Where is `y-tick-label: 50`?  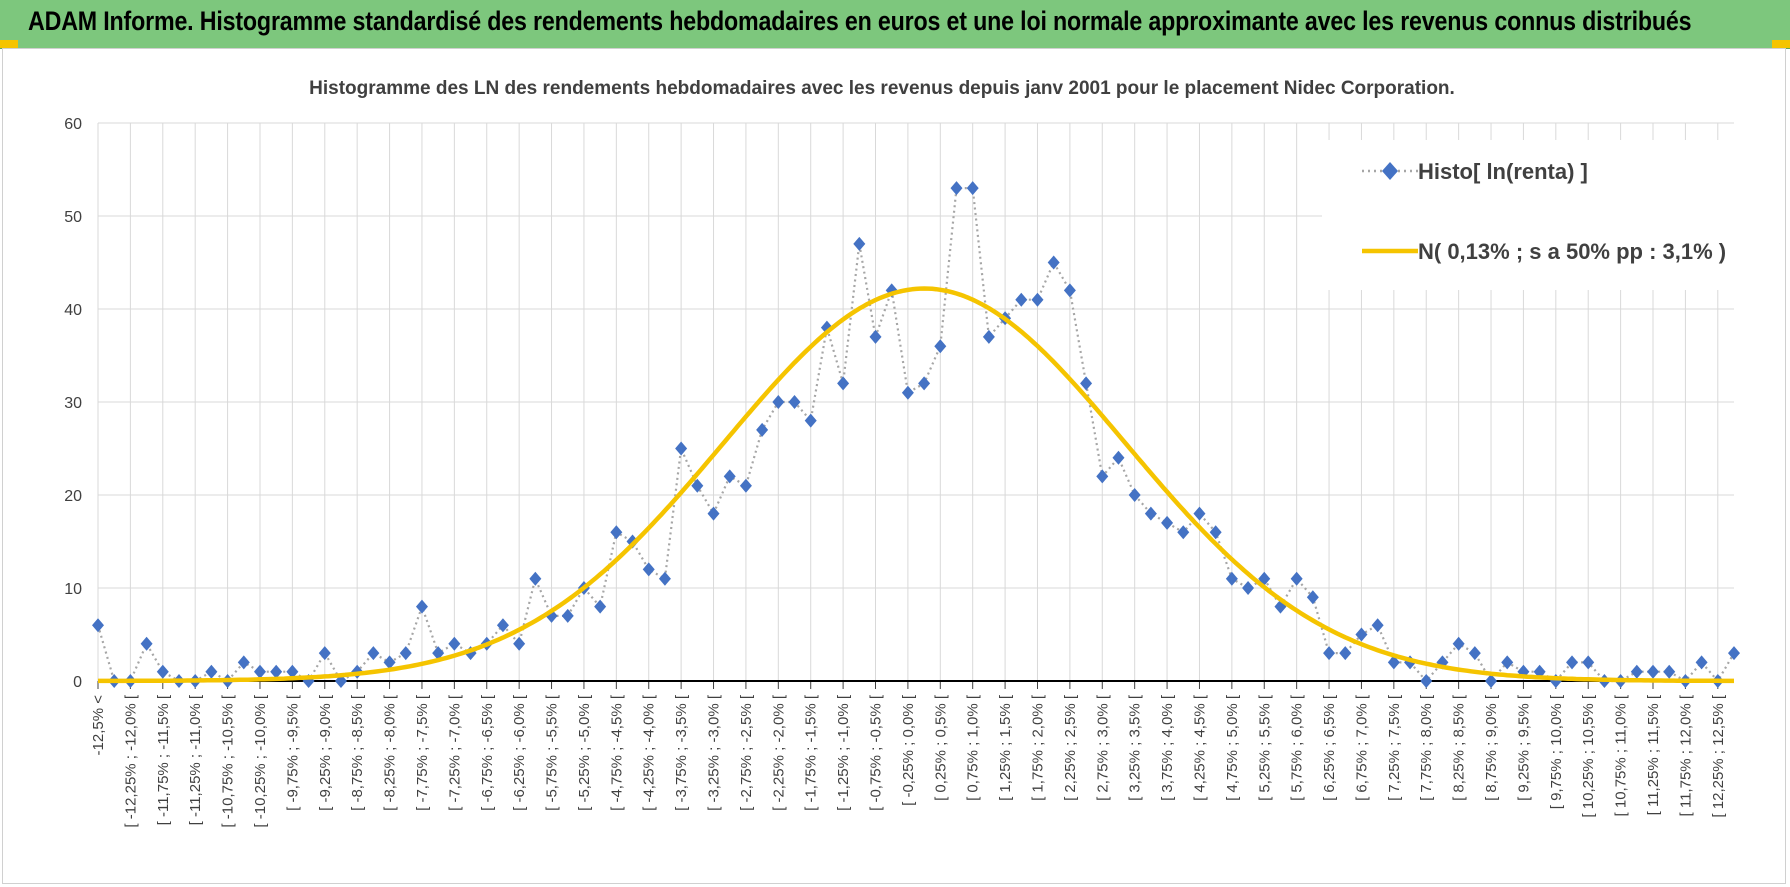 y-tick-label: 50 is located at coordinates (73, 217).